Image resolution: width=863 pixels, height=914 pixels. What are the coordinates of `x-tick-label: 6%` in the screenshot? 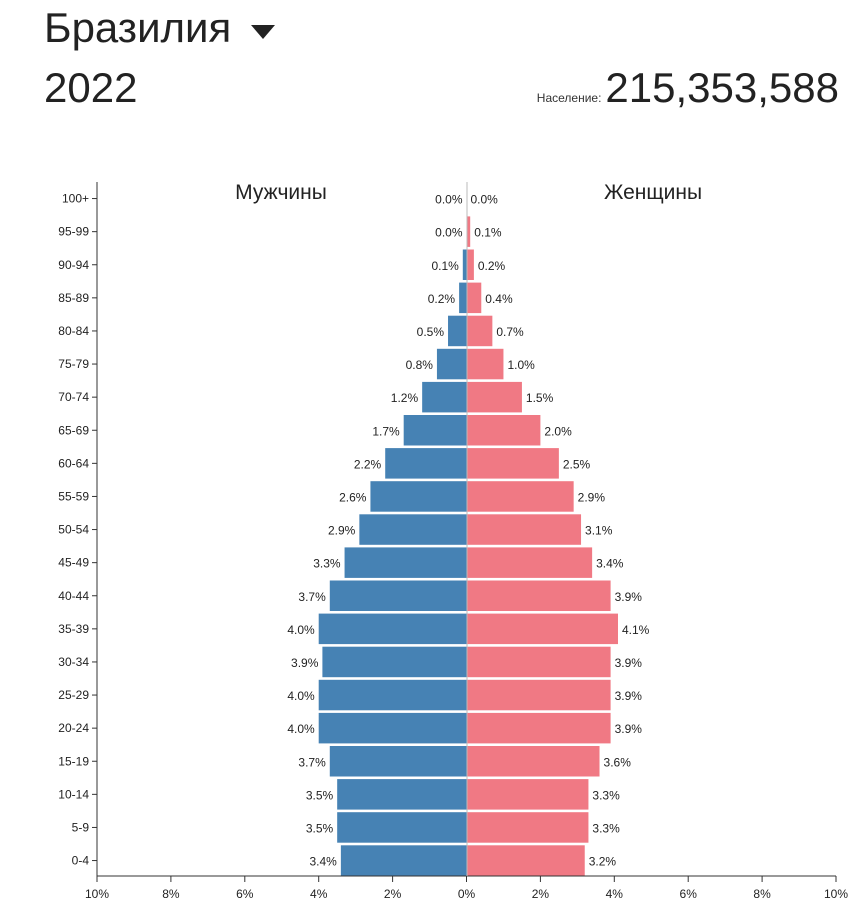 It's located at (245, 894).